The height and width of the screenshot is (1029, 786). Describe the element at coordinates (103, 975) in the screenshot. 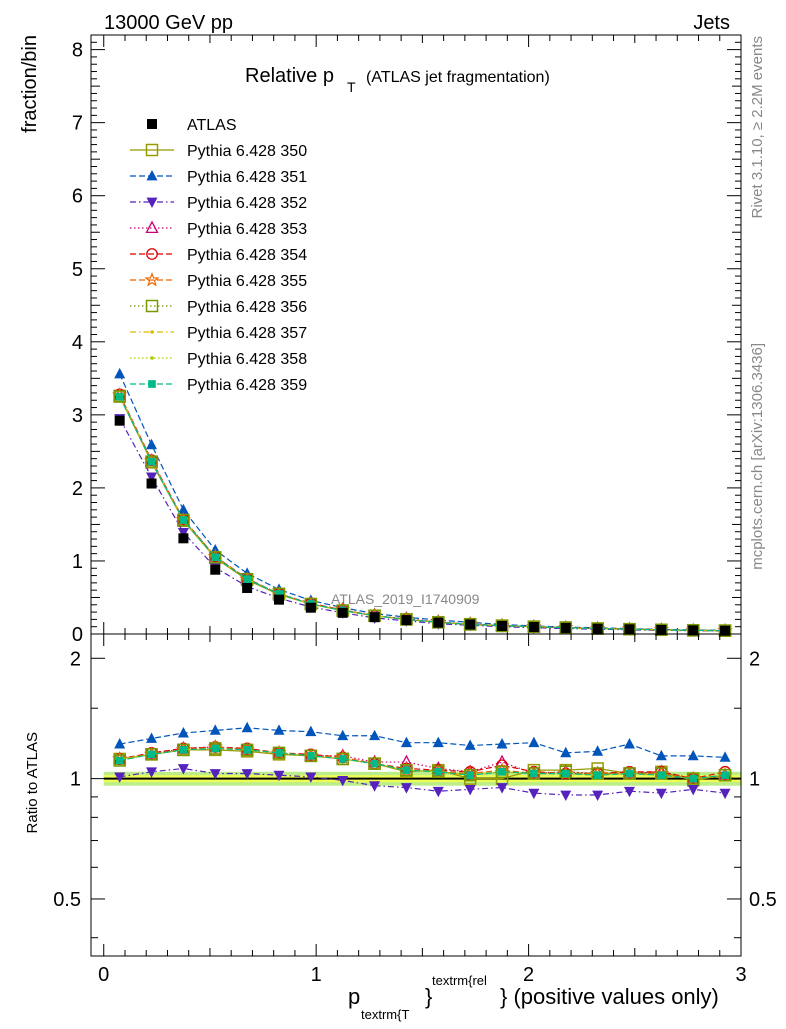

I see `x-tick-label: 0` at that location.